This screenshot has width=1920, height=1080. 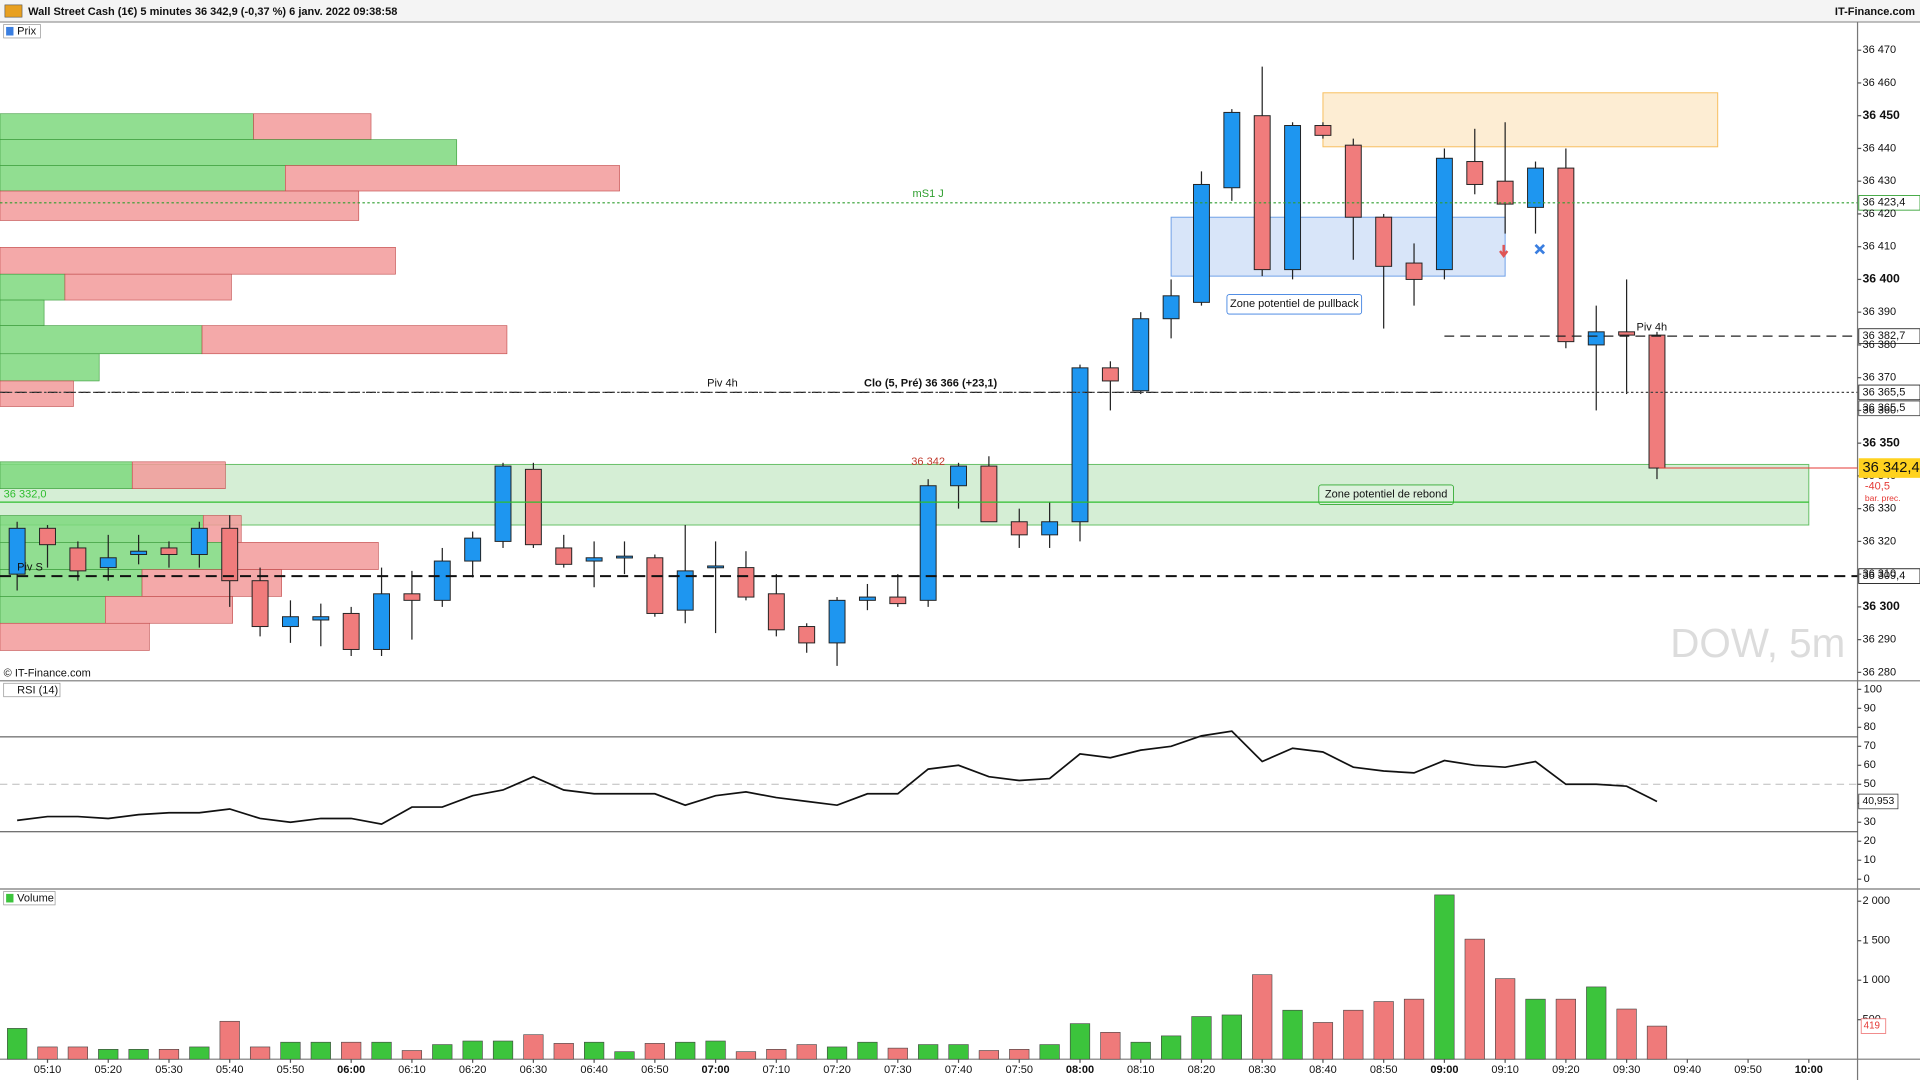 What do you see at coordinates (1872, 1026) in the screenshot?
I see `volume-last: 419` at bounding box center [1872, 1026].